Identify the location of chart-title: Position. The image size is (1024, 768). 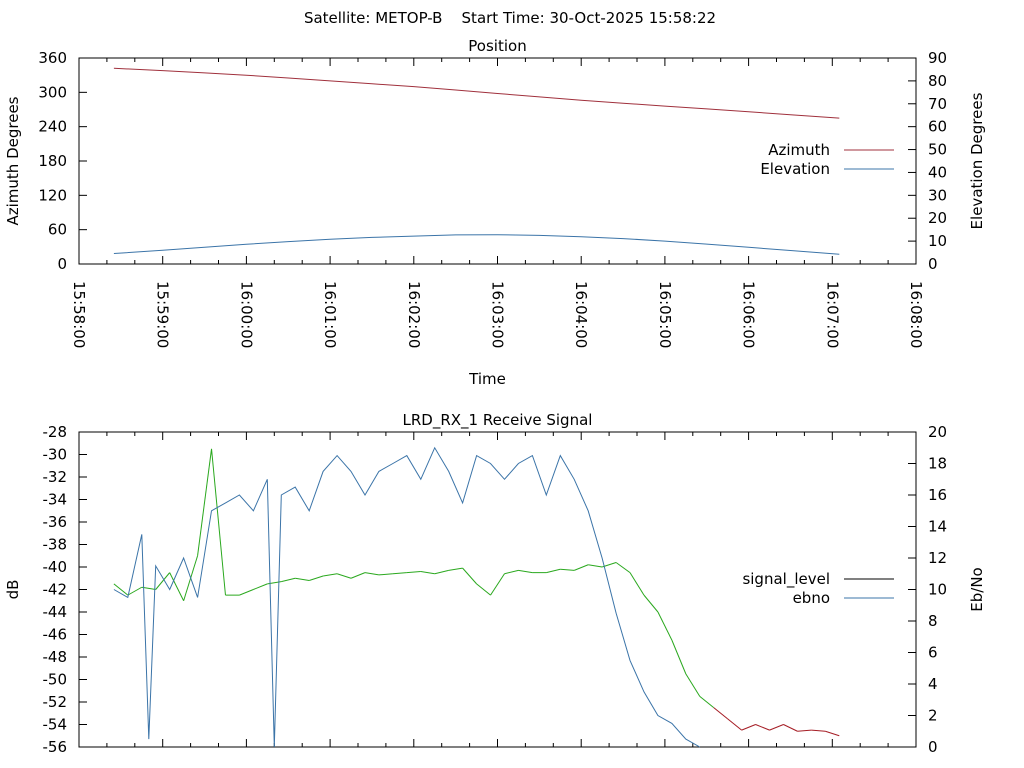
(497, 46).